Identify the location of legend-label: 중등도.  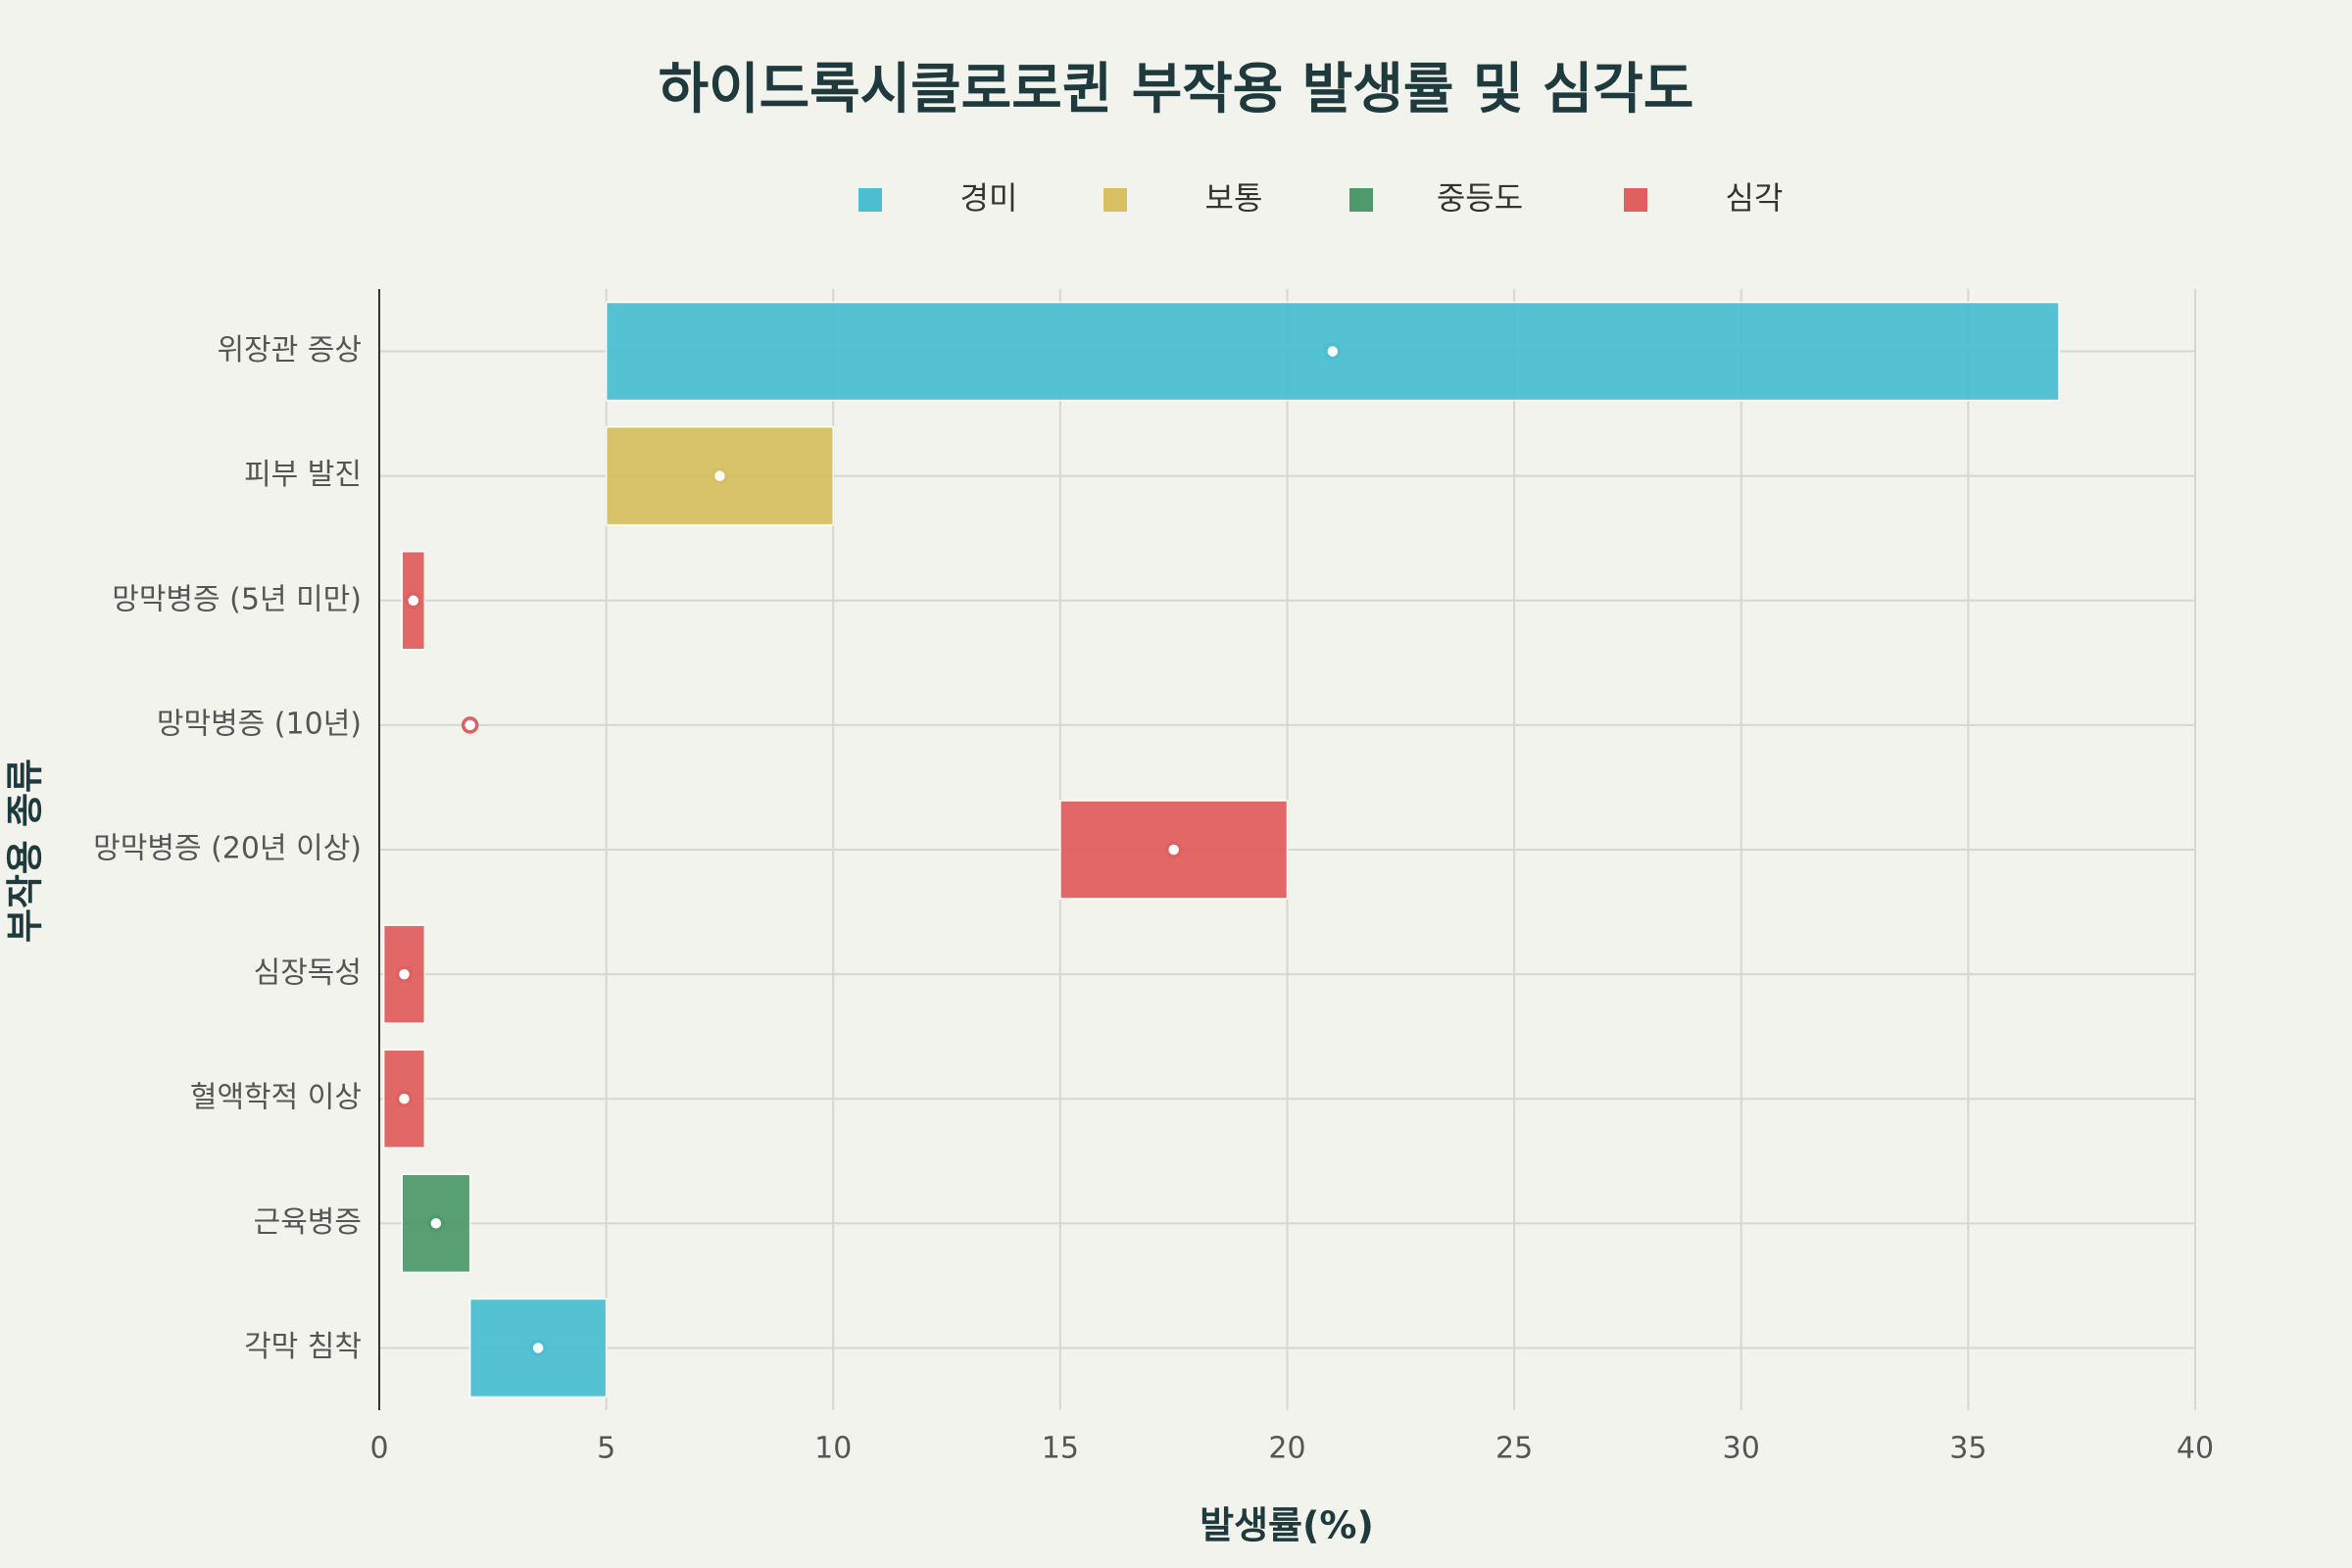
(1480, 198).